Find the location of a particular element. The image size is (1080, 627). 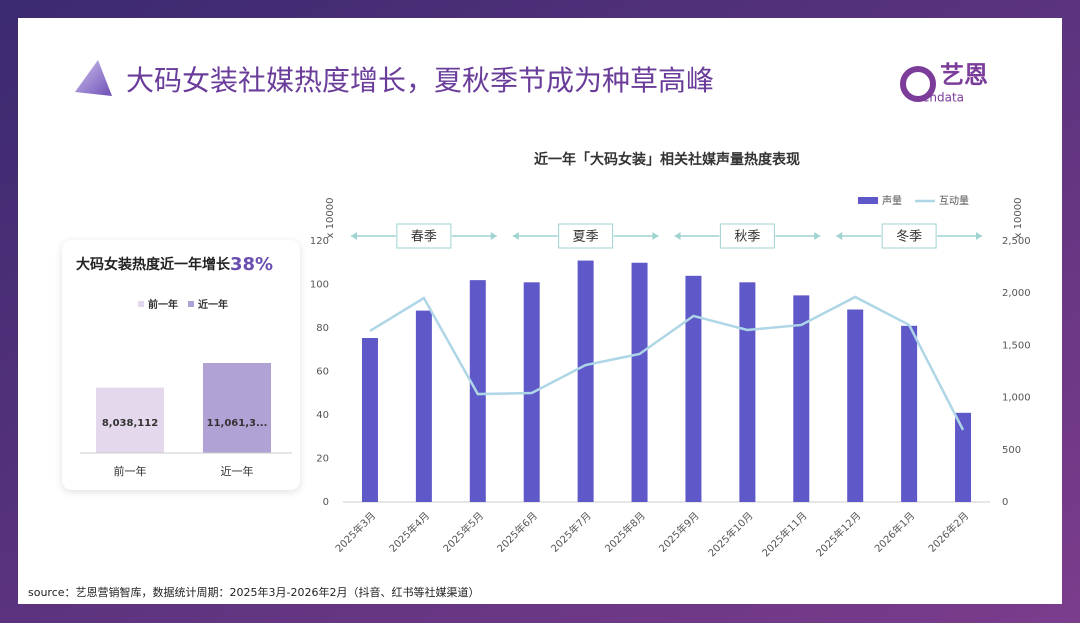

y2-tick-label: 2,000 is located at coordinates (1016, 293).